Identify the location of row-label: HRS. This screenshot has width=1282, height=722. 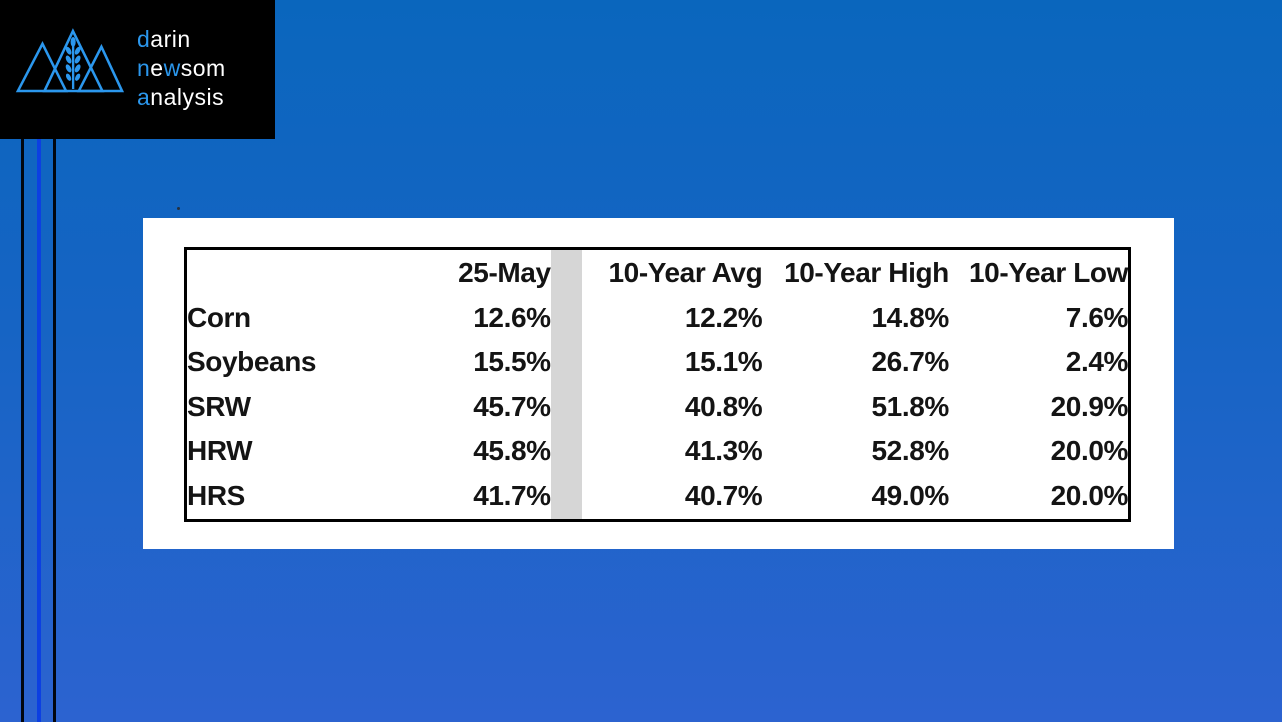
(216, 496).